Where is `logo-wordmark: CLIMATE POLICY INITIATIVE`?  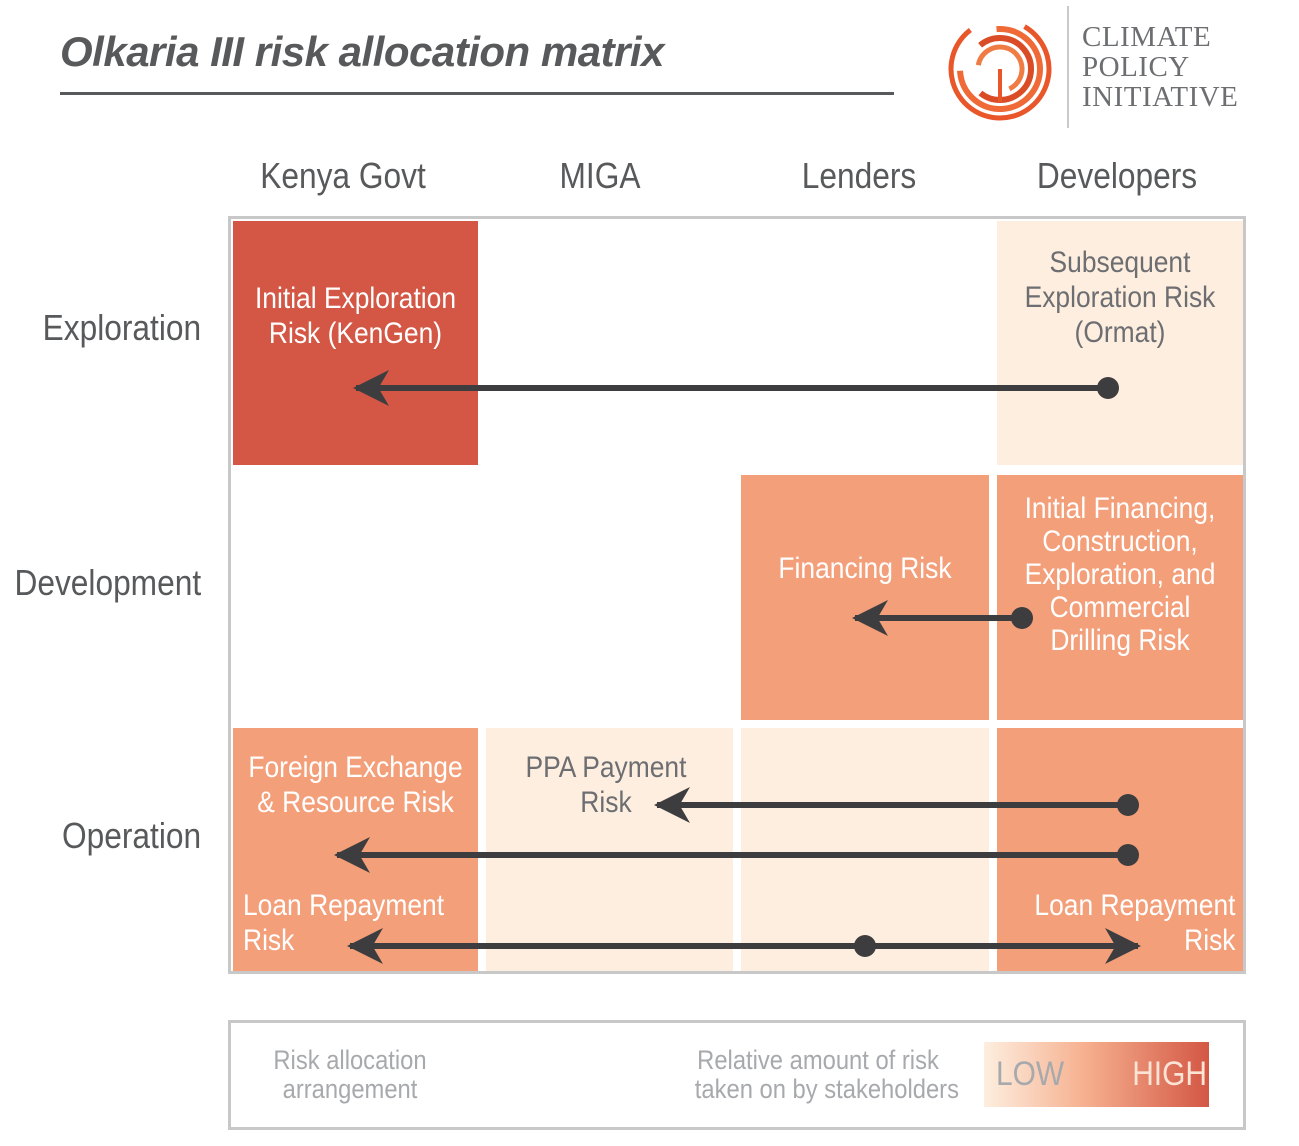 logo-wordmark: CLIMATE POLICY INITIATIVE is located at coordinates (1160, 67).